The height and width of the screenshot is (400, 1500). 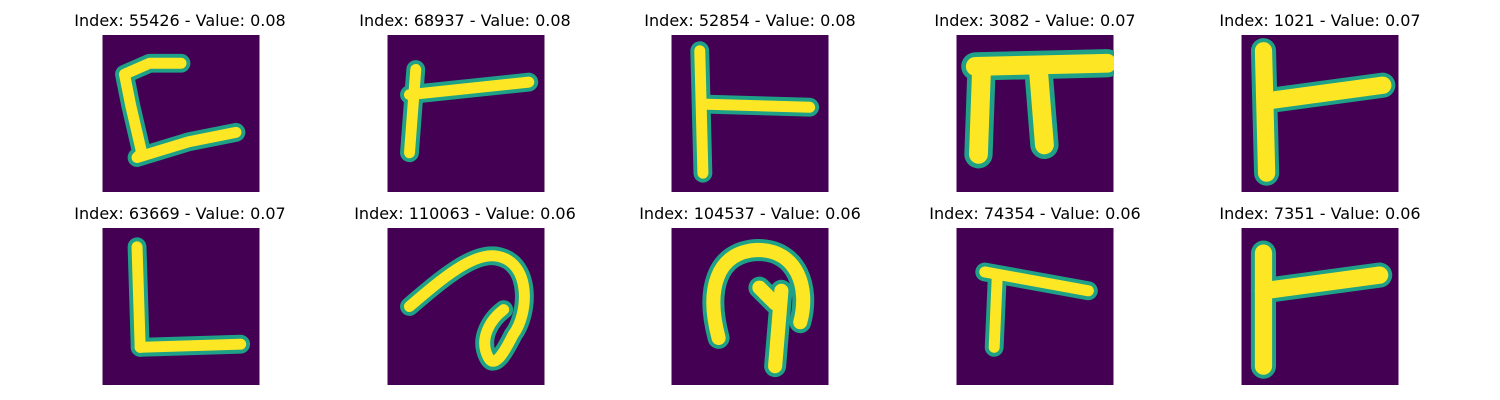 What do you see at coordinates (750, 213) in the screenshot?
I see `panel-title-8: Index: 104537 - Value: 0.06` at bounding box center [750, 213].